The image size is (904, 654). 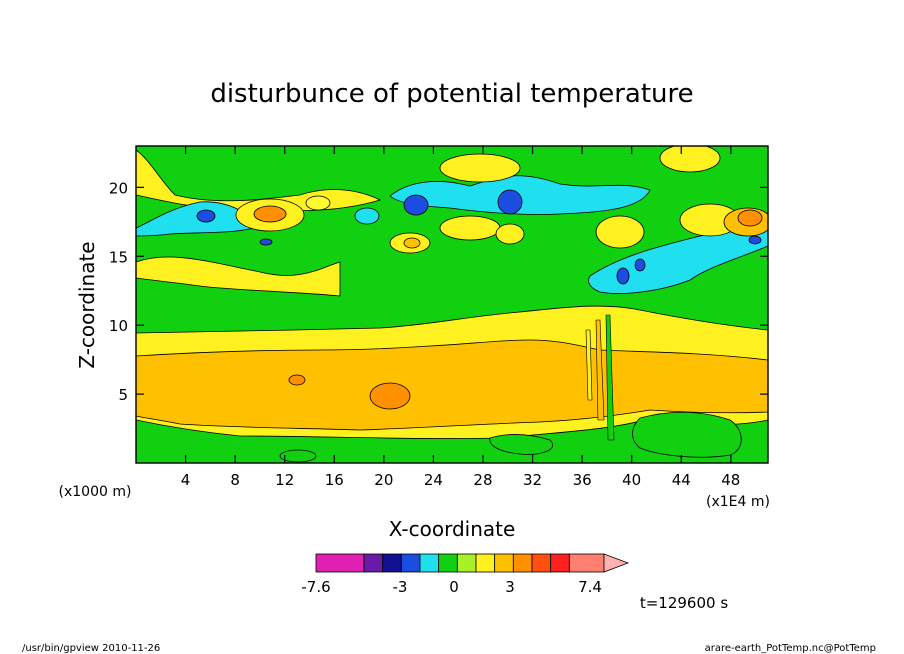 I want to click on region-bottom-green-right, so click(x=687, y=434).